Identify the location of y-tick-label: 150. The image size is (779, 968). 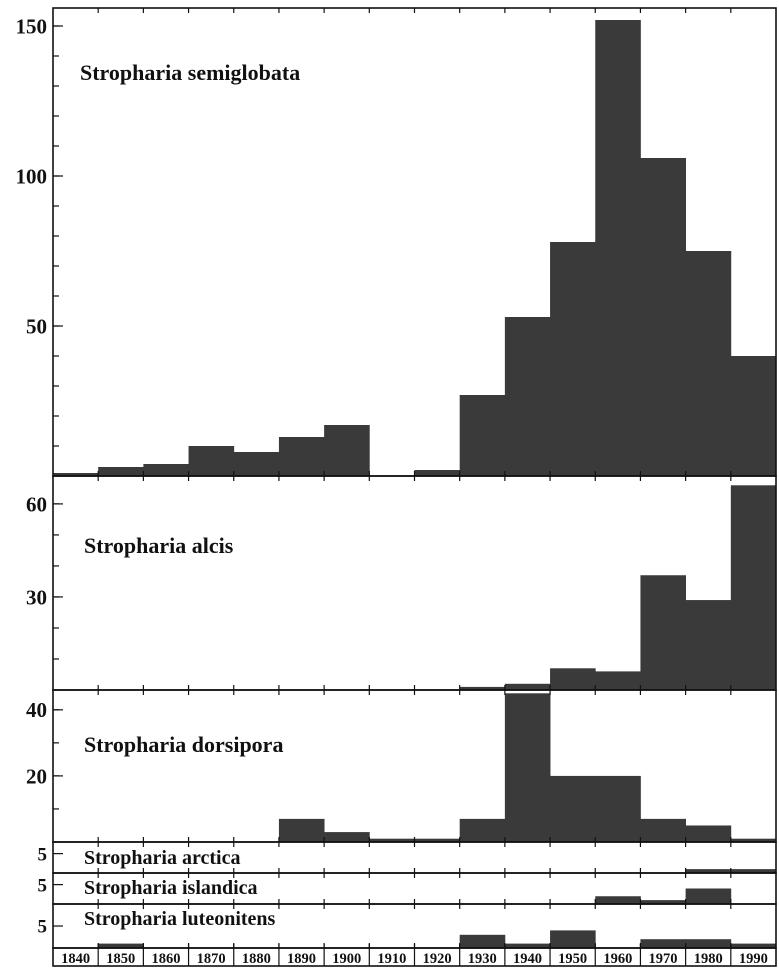
(32, 26).